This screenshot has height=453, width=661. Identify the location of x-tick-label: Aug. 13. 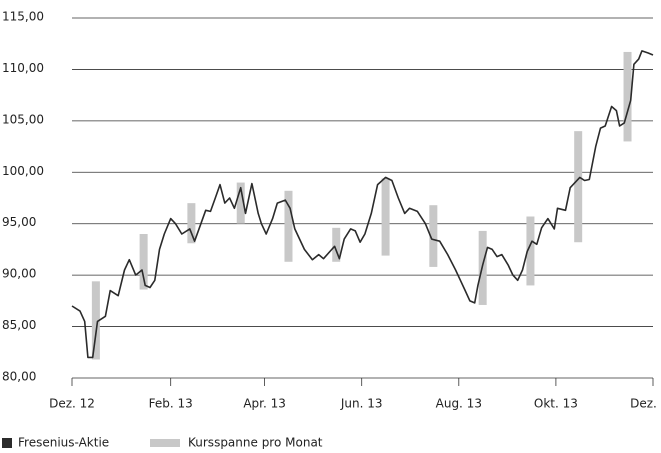
(459, 404).